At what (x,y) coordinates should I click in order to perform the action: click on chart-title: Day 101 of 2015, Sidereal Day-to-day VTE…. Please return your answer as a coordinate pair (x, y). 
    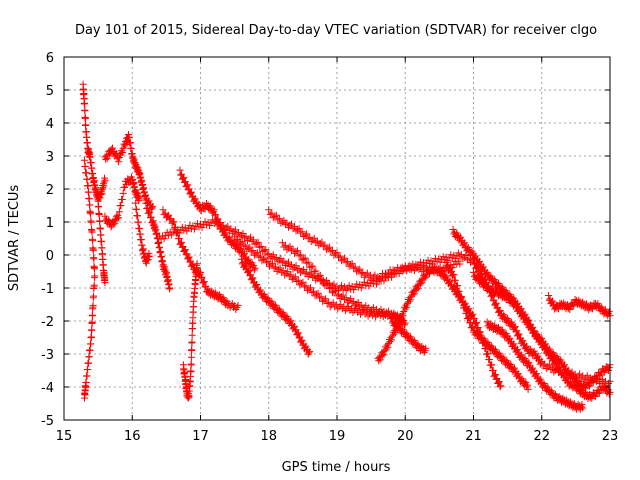
    Looking at the image, I should click on (336, 30).